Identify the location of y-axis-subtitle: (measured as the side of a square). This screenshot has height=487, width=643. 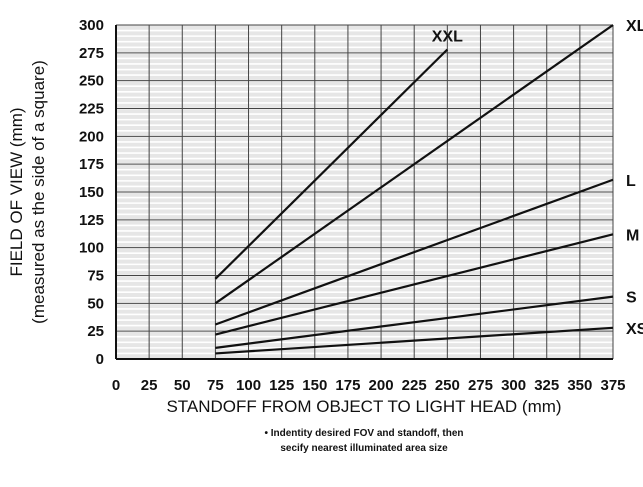
(38, 192).